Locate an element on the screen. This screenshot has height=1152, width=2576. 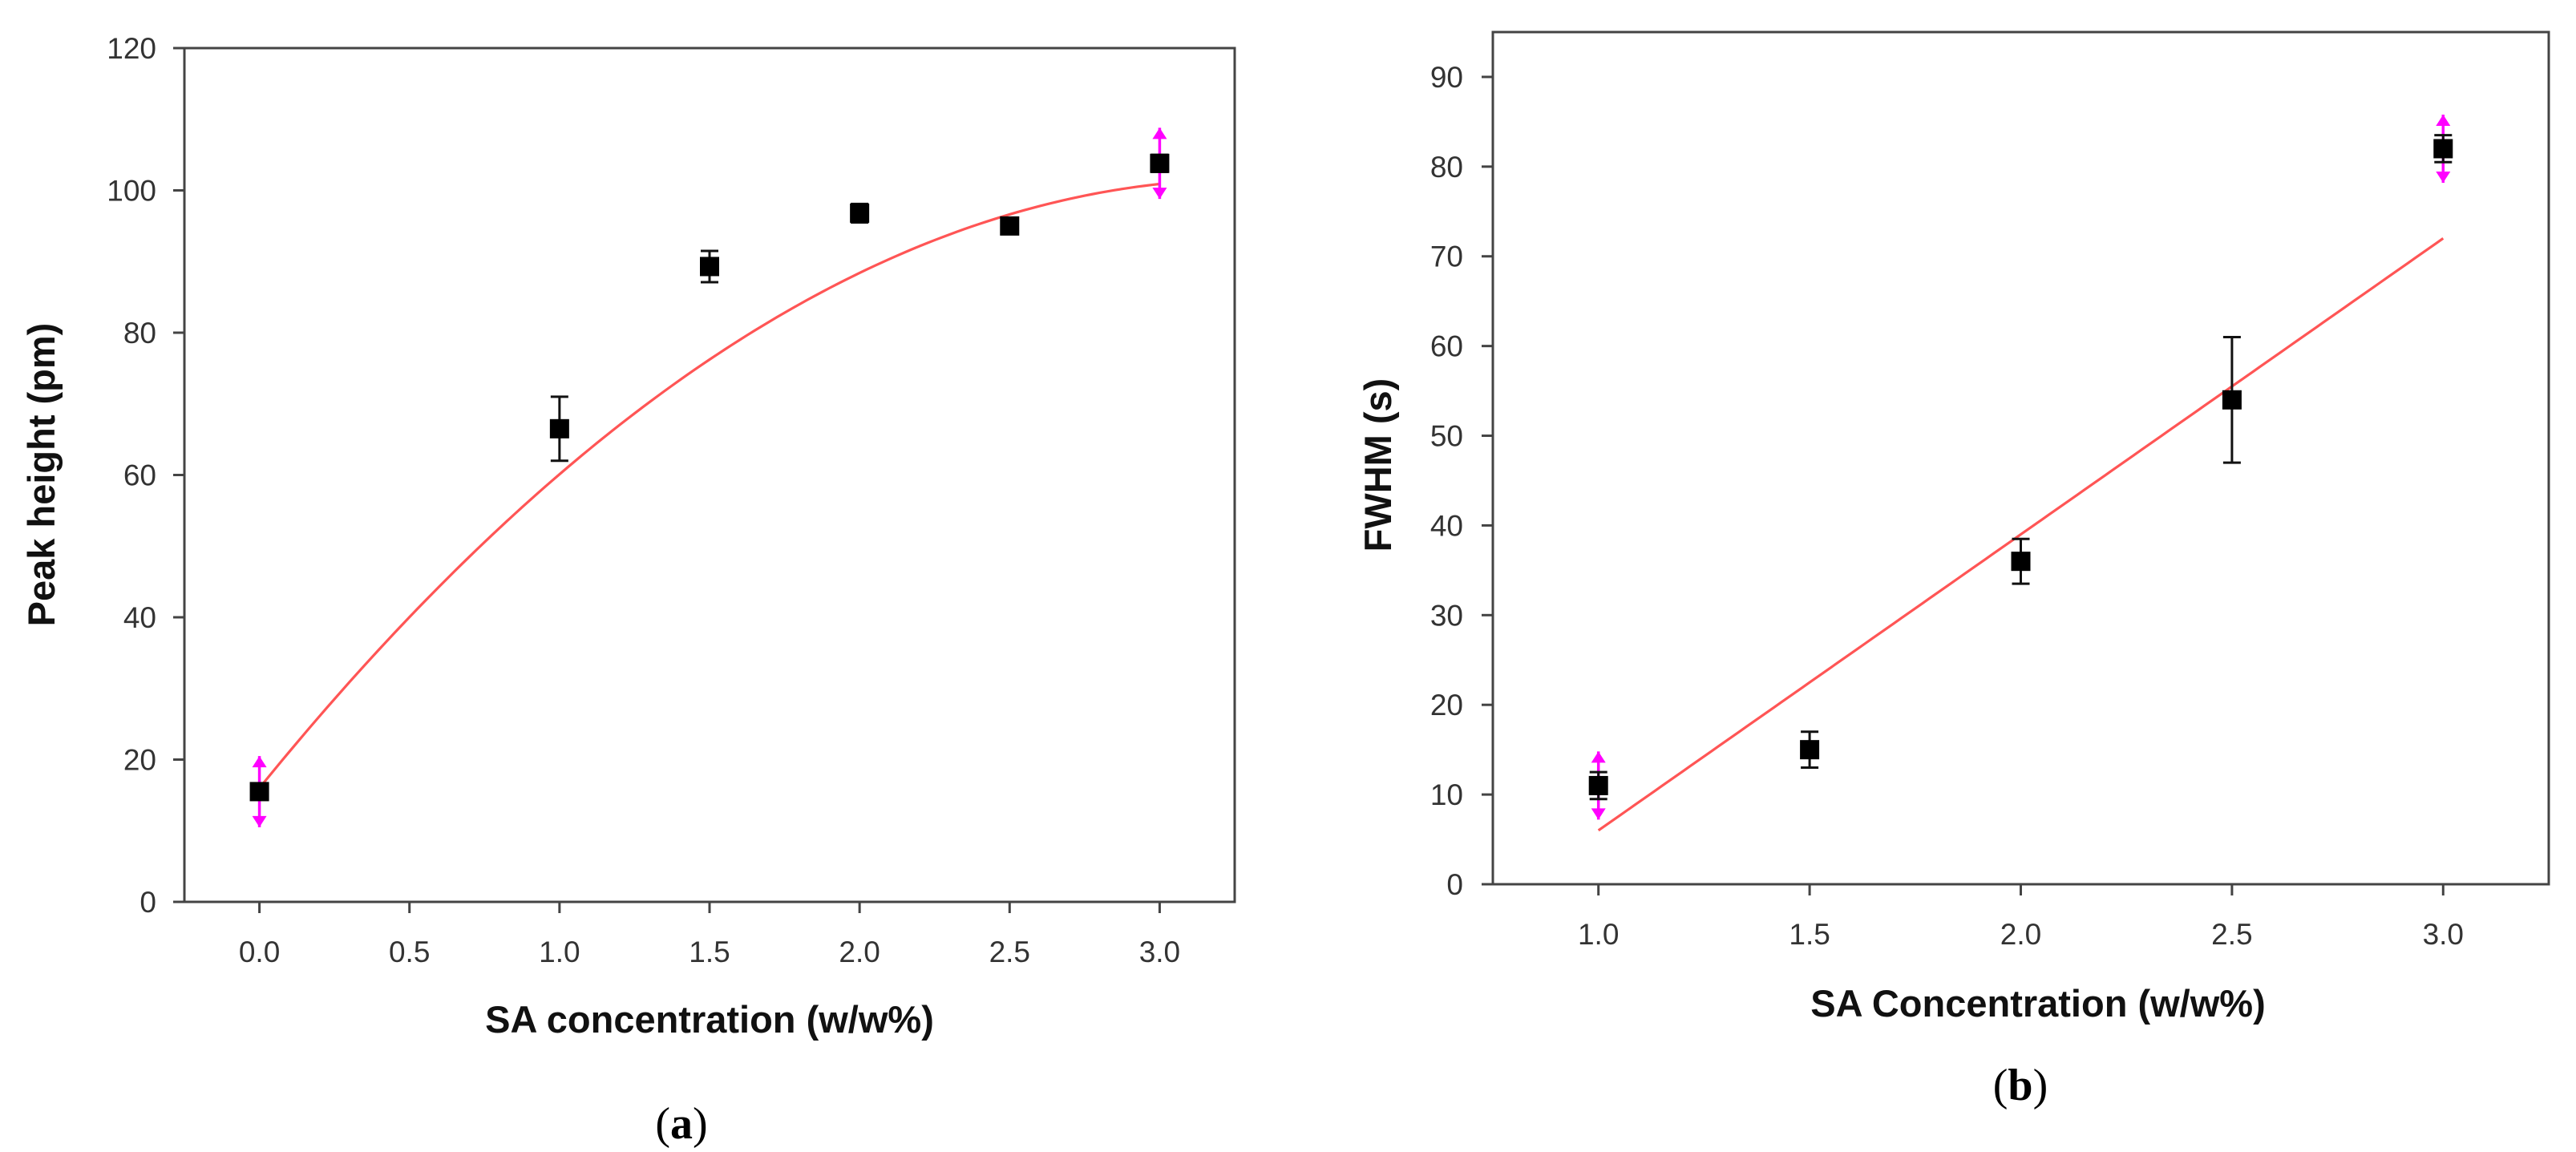
y-tick-label: 100 is located at coordinates (131, 191).